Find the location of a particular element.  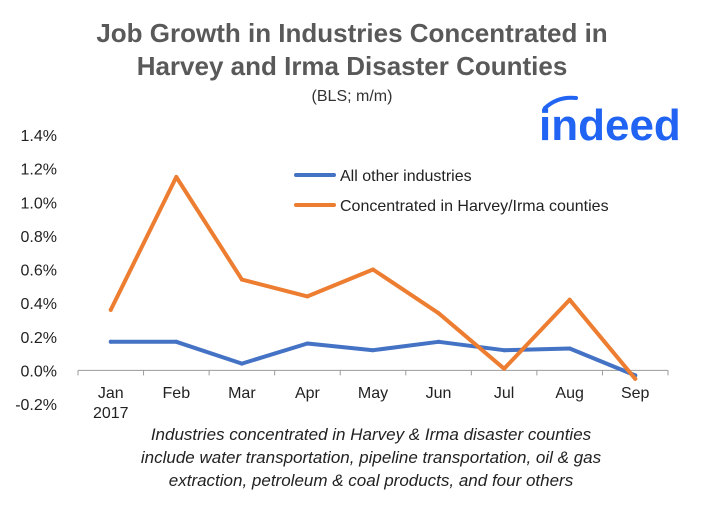

y-tick-label: 0.0% is located at coordinates (39, 371).